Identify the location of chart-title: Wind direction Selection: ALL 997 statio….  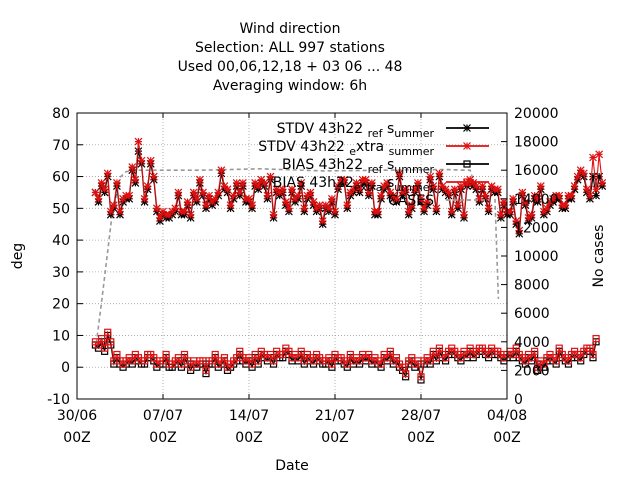
(290, 57).